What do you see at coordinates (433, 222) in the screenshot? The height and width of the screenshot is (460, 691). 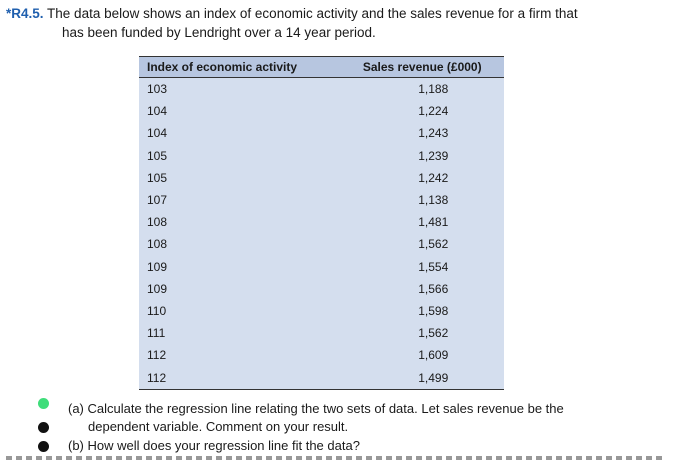 I see `cell-sales: 1,481` at bounding box center [433, 222].